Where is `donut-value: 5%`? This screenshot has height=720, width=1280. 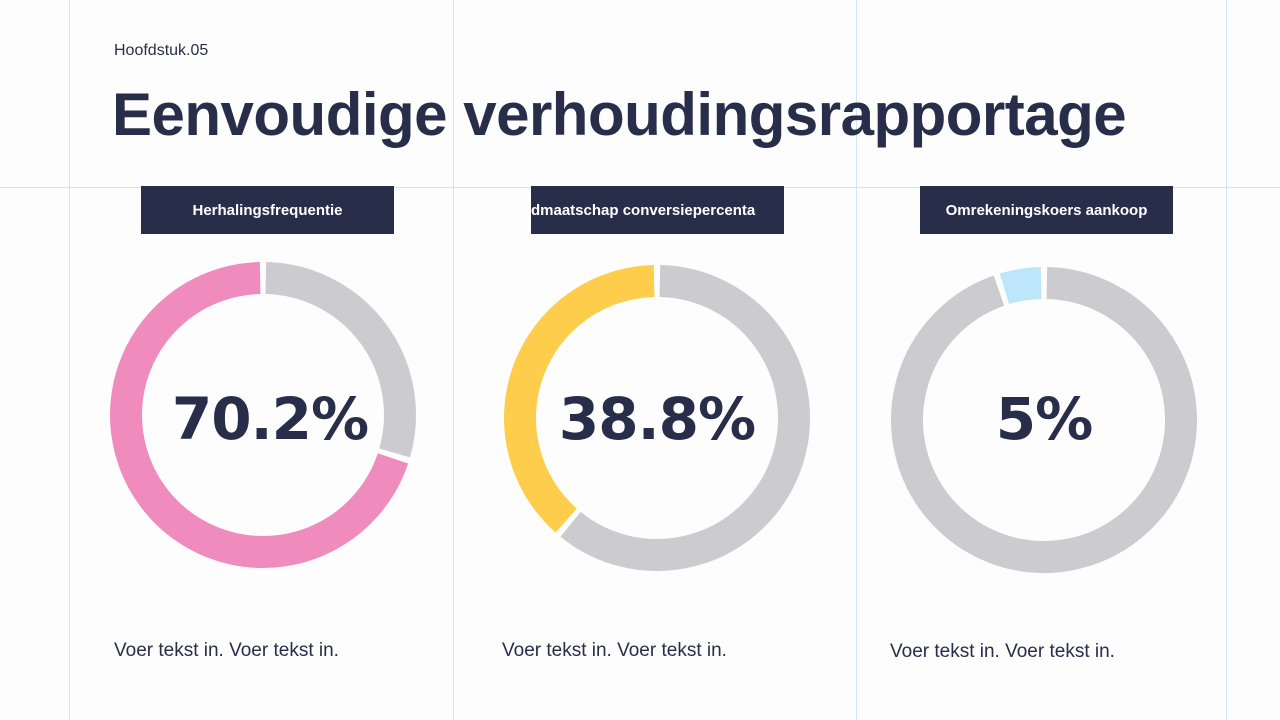 donut-value: 5% is located at coordinates (1044, 419).